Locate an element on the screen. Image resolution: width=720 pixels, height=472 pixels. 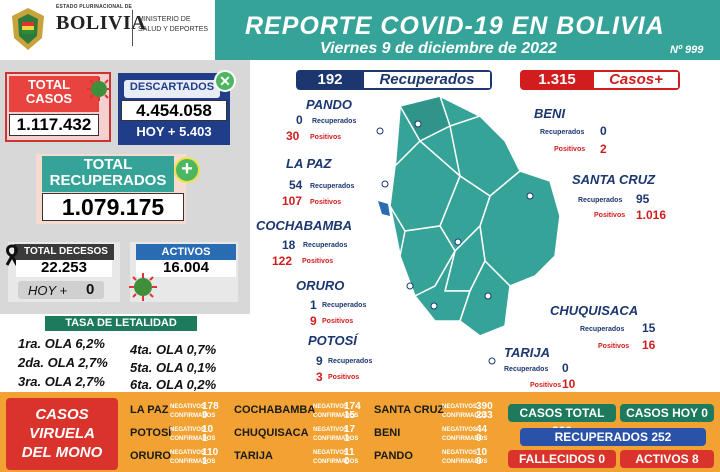
monkeypox-dept-chuquisaca-confirmed: 1 is located at coordinates (347, 438).